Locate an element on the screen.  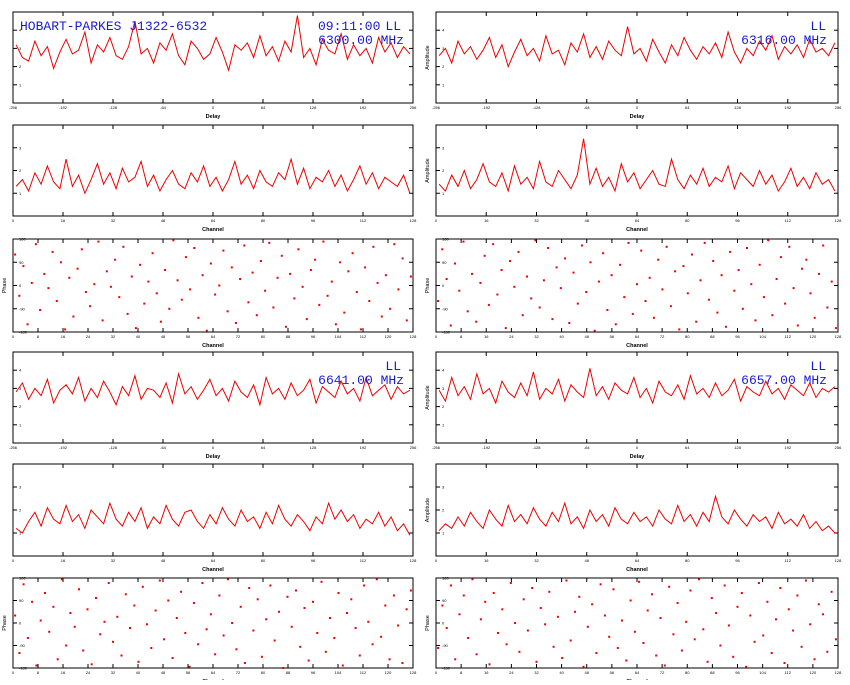
series-line is located at coordinates (637, 47).